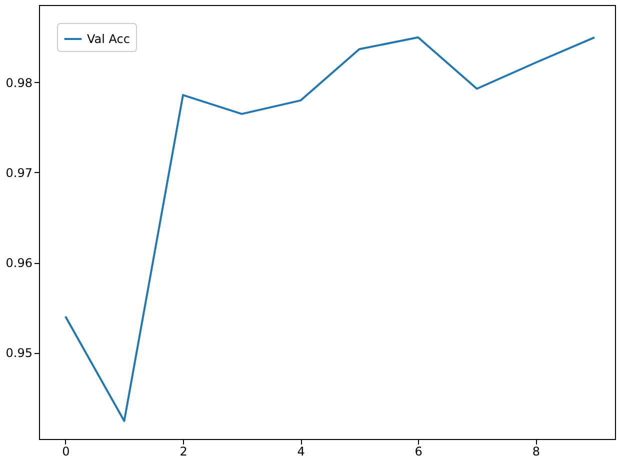 This screenshot has height=462, width=620. I want to click on y-tick-label: 0.96, so click(19, 263).